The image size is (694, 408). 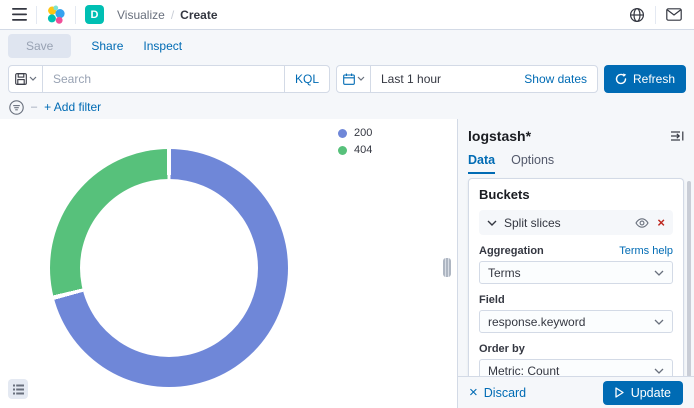 I want to click on legend-toggle-button, so click(x=18, y=389).